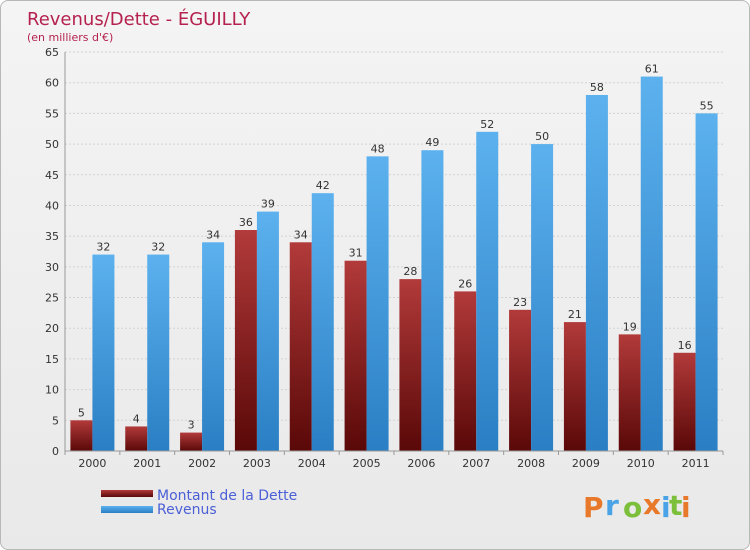 The width and height of the screenshot is (750, 550). Describe the element at coordinates (139, 19) in the screenshot. I see `chart-title: Revenus/Dette - ÉGUILLY` at that location.